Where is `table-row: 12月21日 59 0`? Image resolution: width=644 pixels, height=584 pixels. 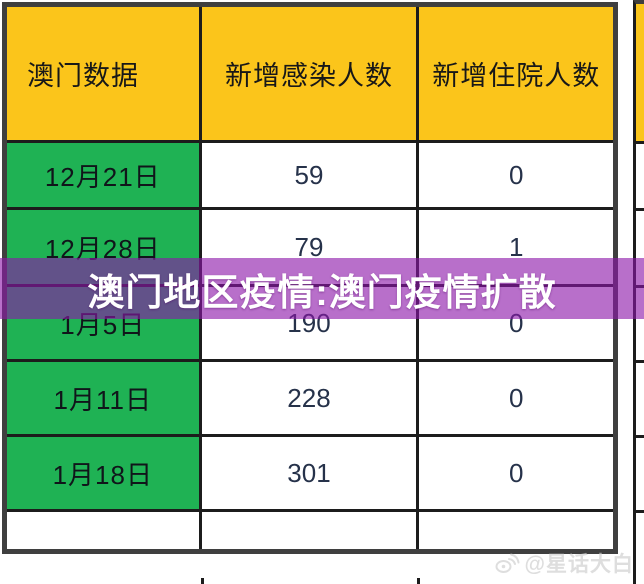 table-row: 12月21日 59 0 is located at coordinates (310, 175).